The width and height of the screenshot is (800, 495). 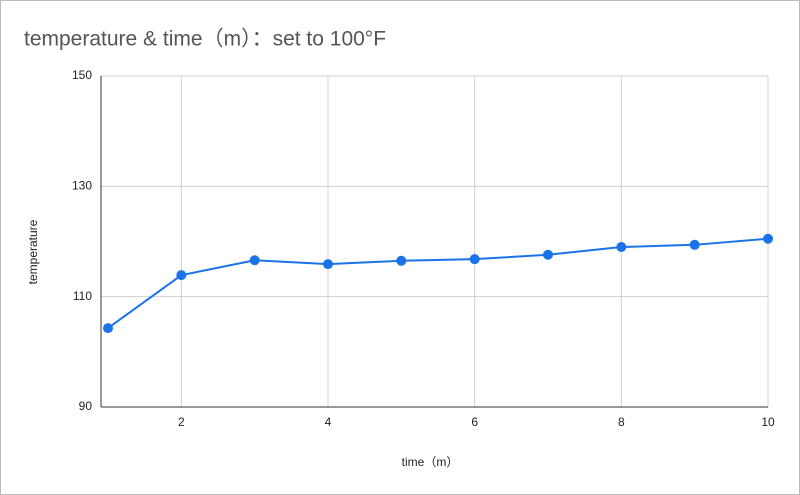 What do you see at coordinates (621, 422) in the screenshot?
I see `x-tick-label: 8` at bounding box center [621, 422].